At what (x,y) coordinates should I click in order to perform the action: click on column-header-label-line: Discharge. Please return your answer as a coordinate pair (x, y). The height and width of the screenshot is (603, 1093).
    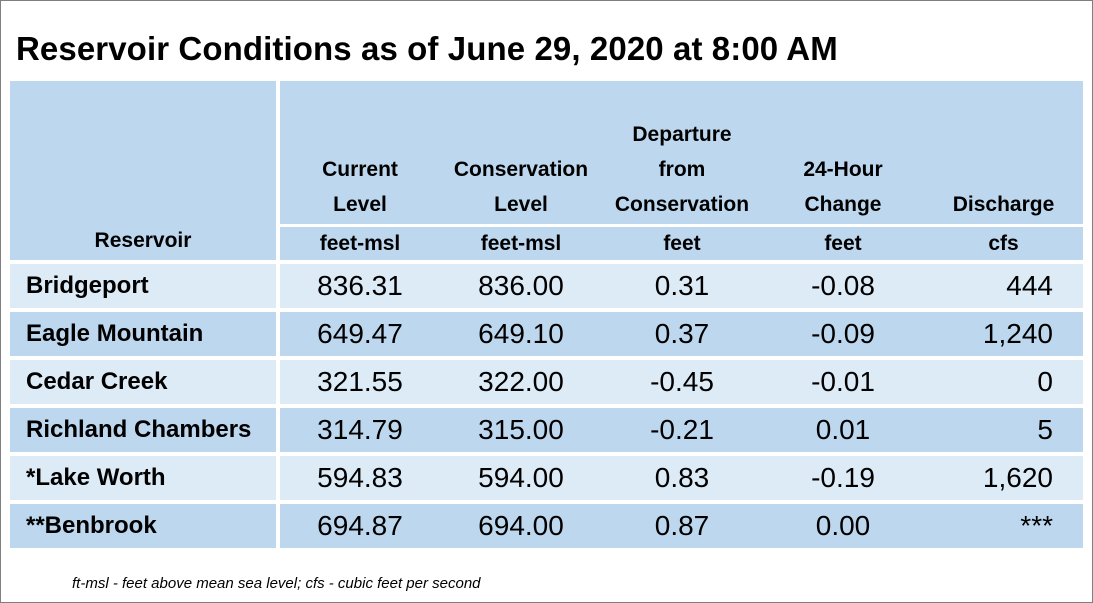
    Looking at the image, I should click on (1003, 204).